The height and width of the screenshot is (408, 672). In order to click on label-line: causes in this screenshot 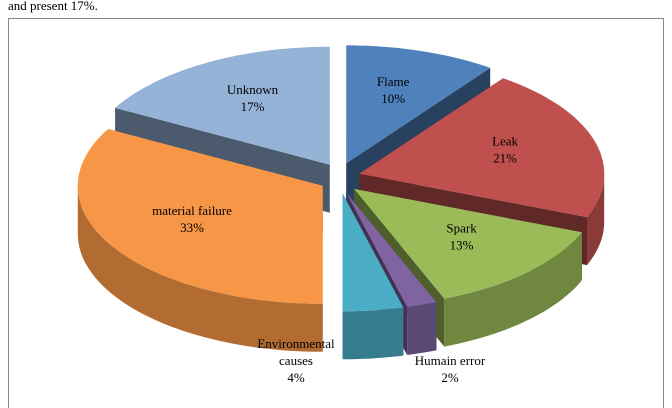, I will do `click(296, 360)`.